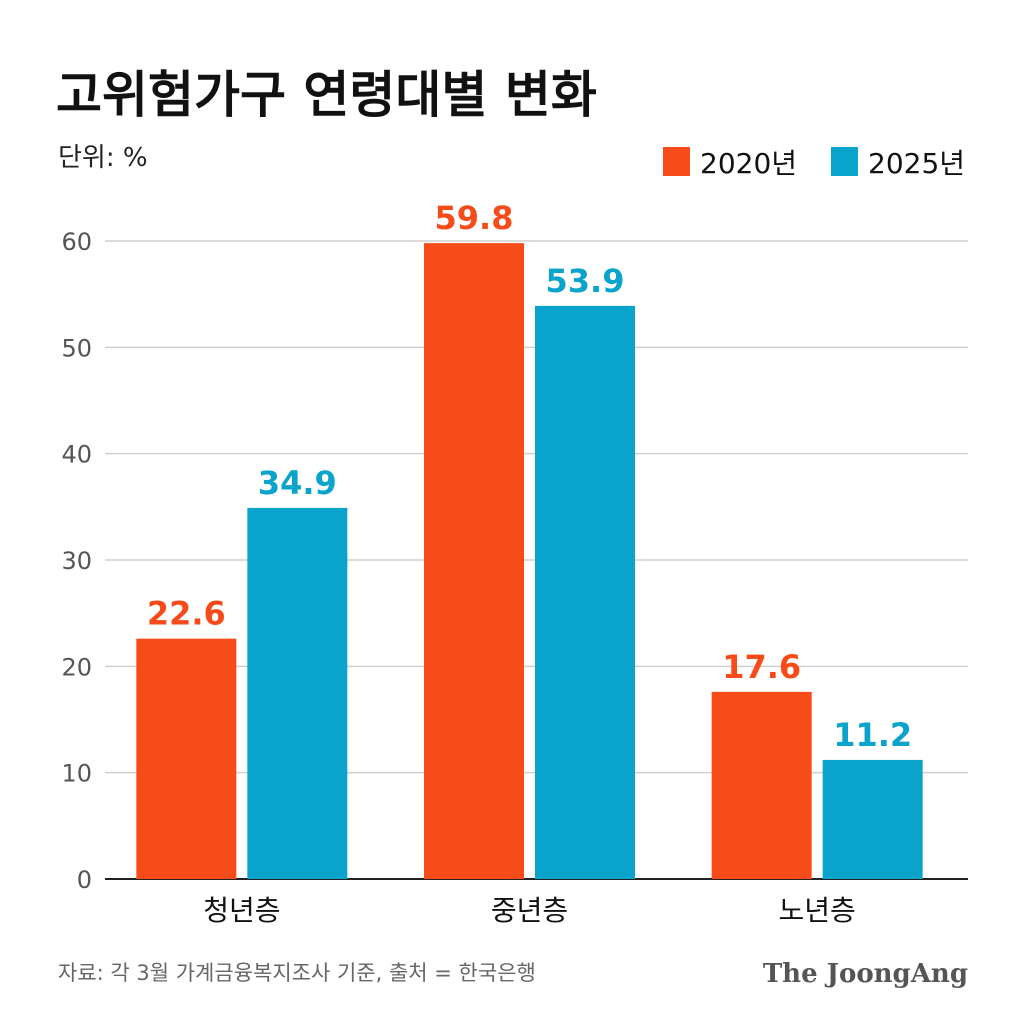  Describe the element at coordinates (872, 735) in the screenshot. I see `data-label: 11.2` at that location.